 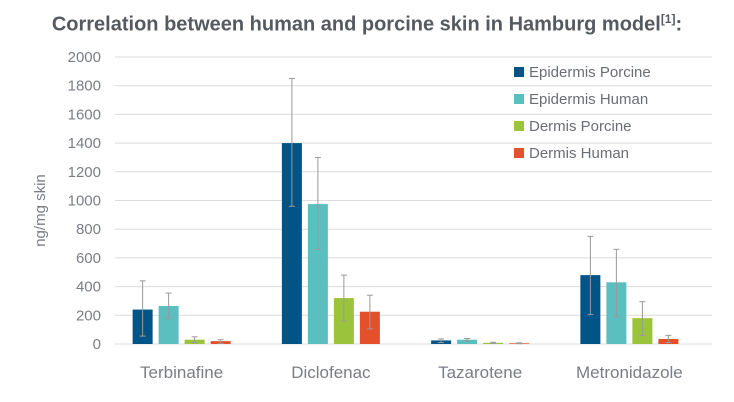 I want to click on y-tick-label: 600, so click(x=88, y=258).